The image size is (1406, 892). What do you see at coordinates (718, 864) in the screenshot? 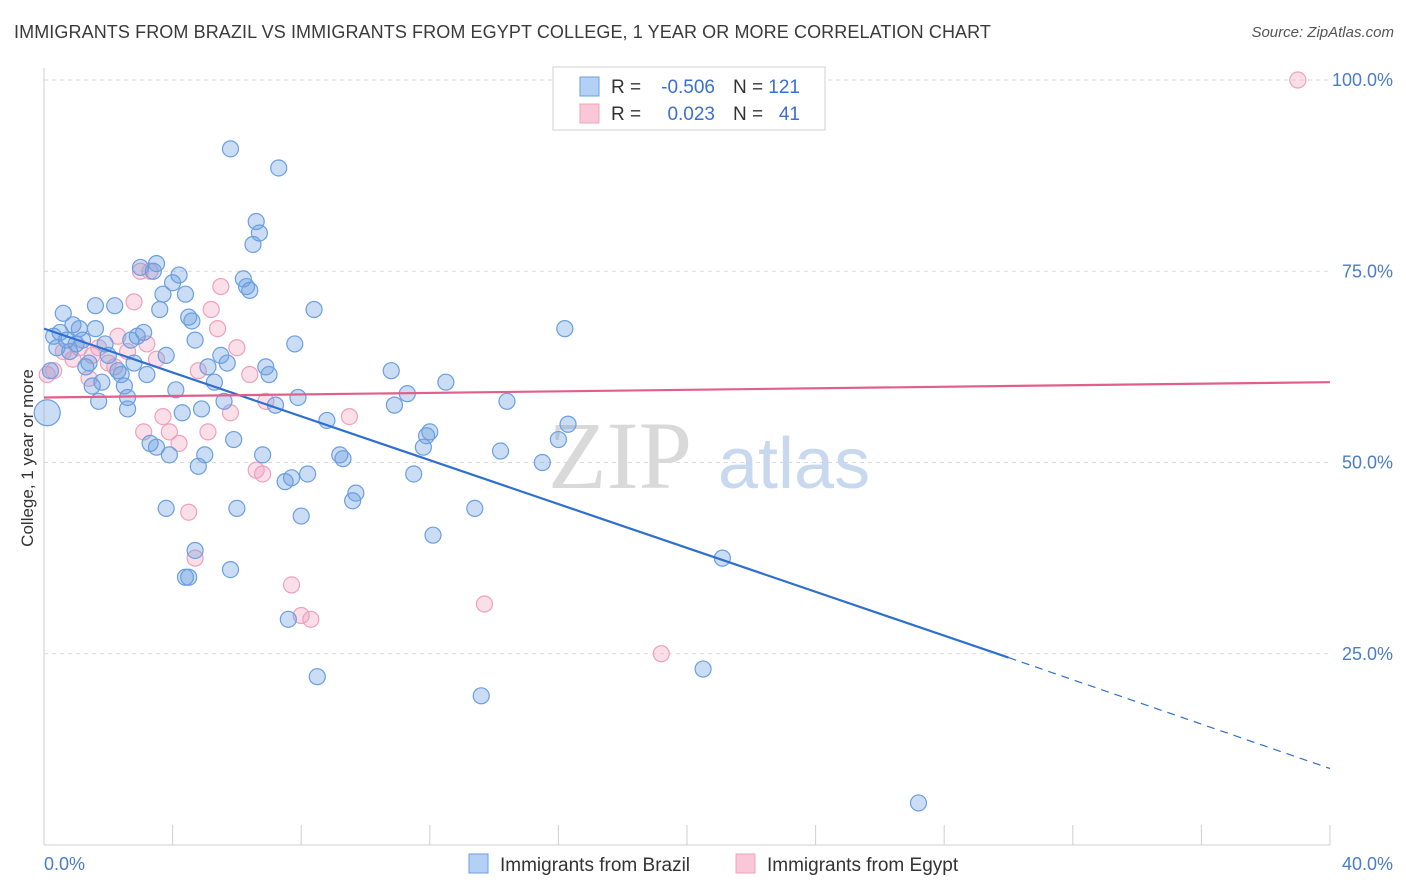
I see `x-tick-labels: 0.0% 40.0%` at bounding box center [718, 864].